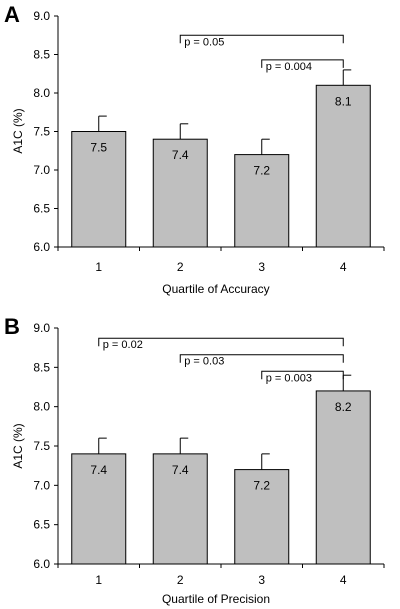 This screenshot has width=400, height=609. What do you see at coordinates (289, 378) in the screenshot?
I see `p-value-label: p = 0.003` at bounding box center [289, 378].